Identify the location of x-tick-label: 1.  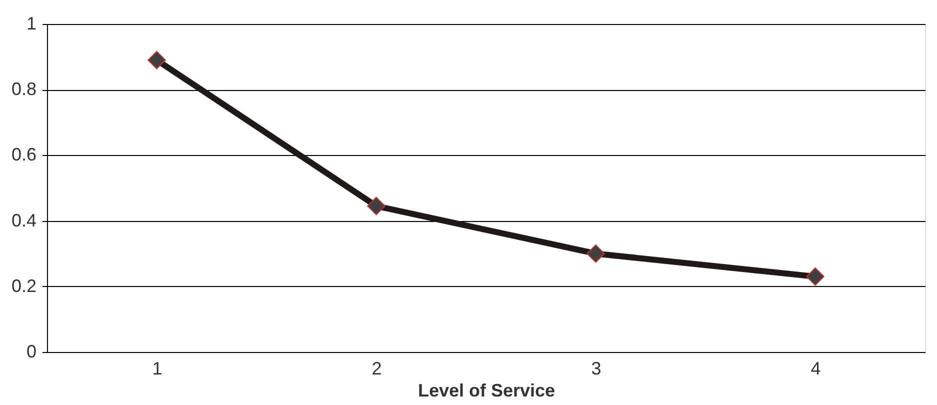
(157, 368).